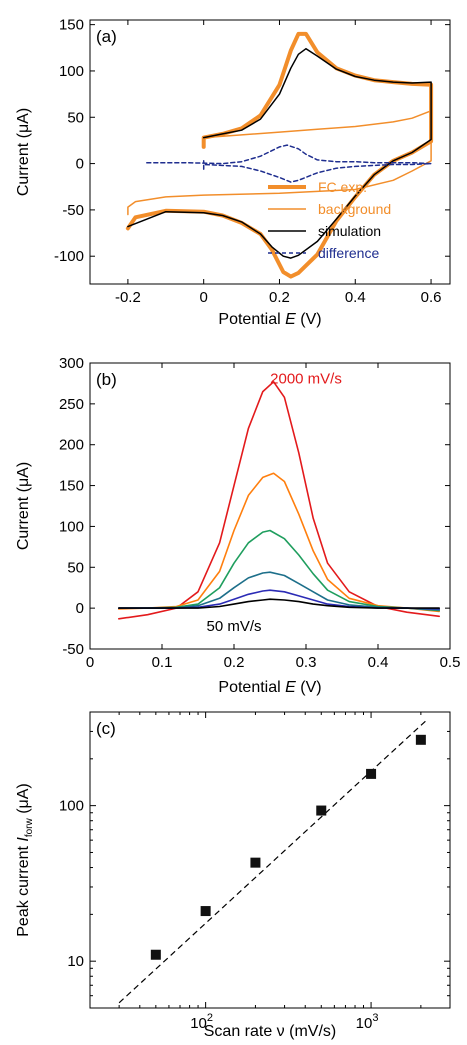 This screenshot has height=1045, width=467. What do you see at coordinates (355, 297) in the screenshot?
I see `a-x-tick-label: 0.4` at bounding box center [355, 297].